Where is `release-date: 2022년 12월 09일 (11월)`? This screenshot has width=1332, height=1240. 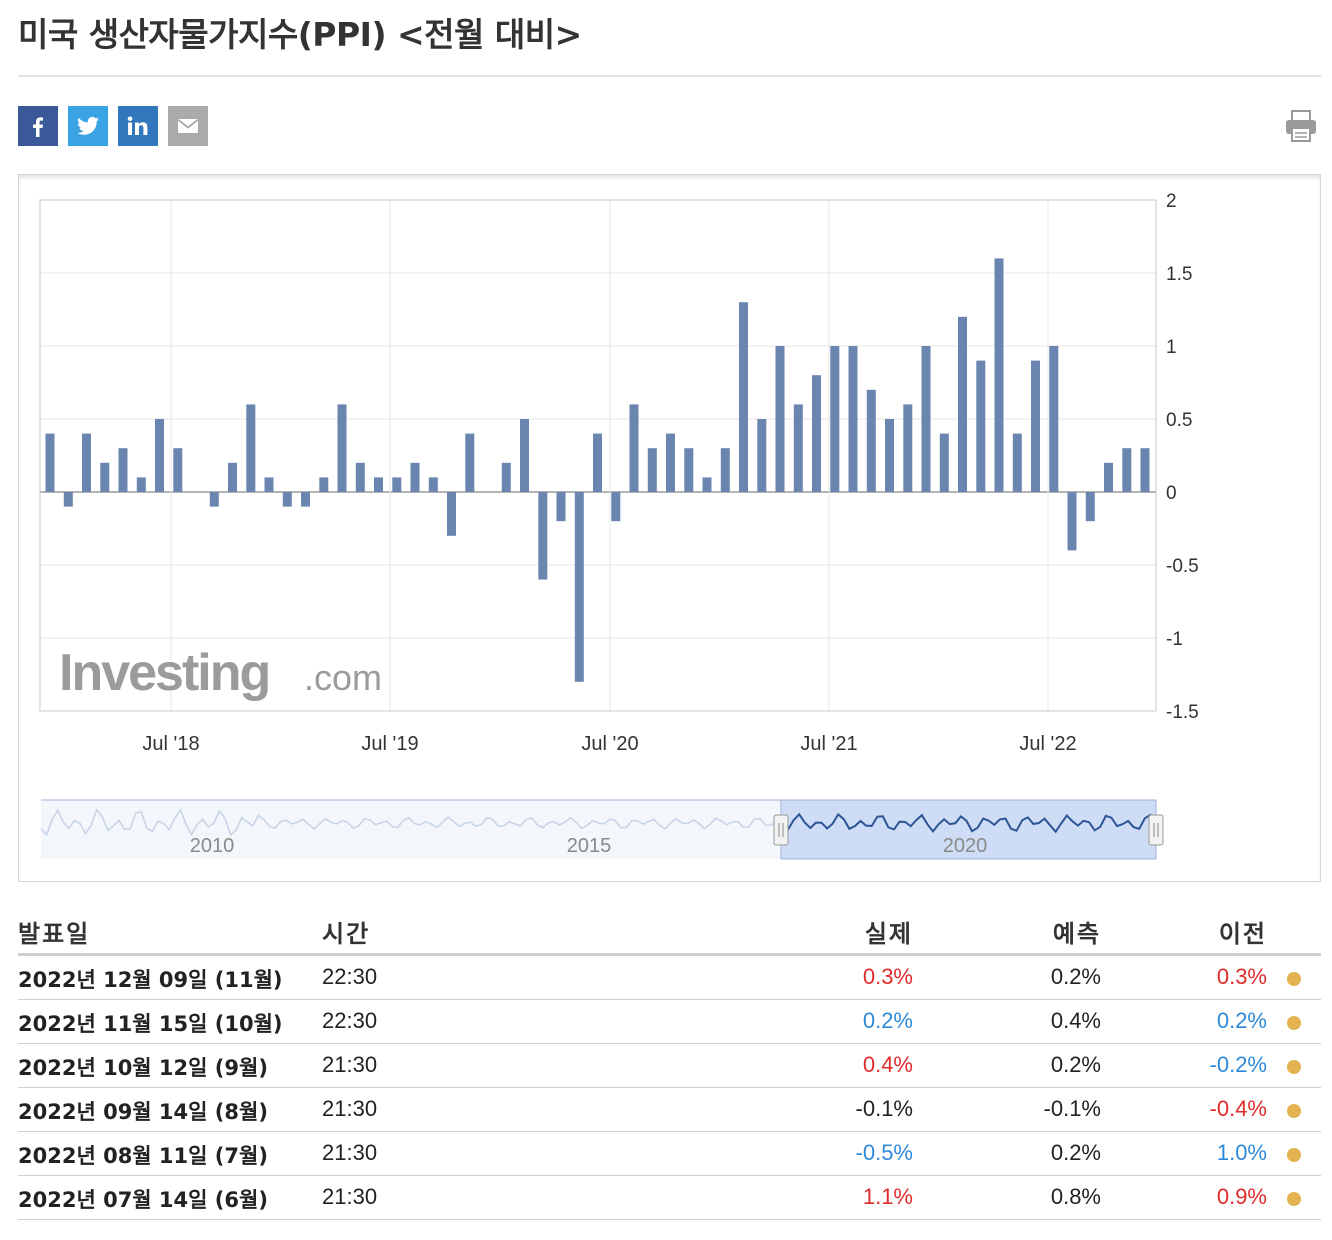 release-date: 2022년 12월 09일 (11월) is located at coordinates (150, 980).